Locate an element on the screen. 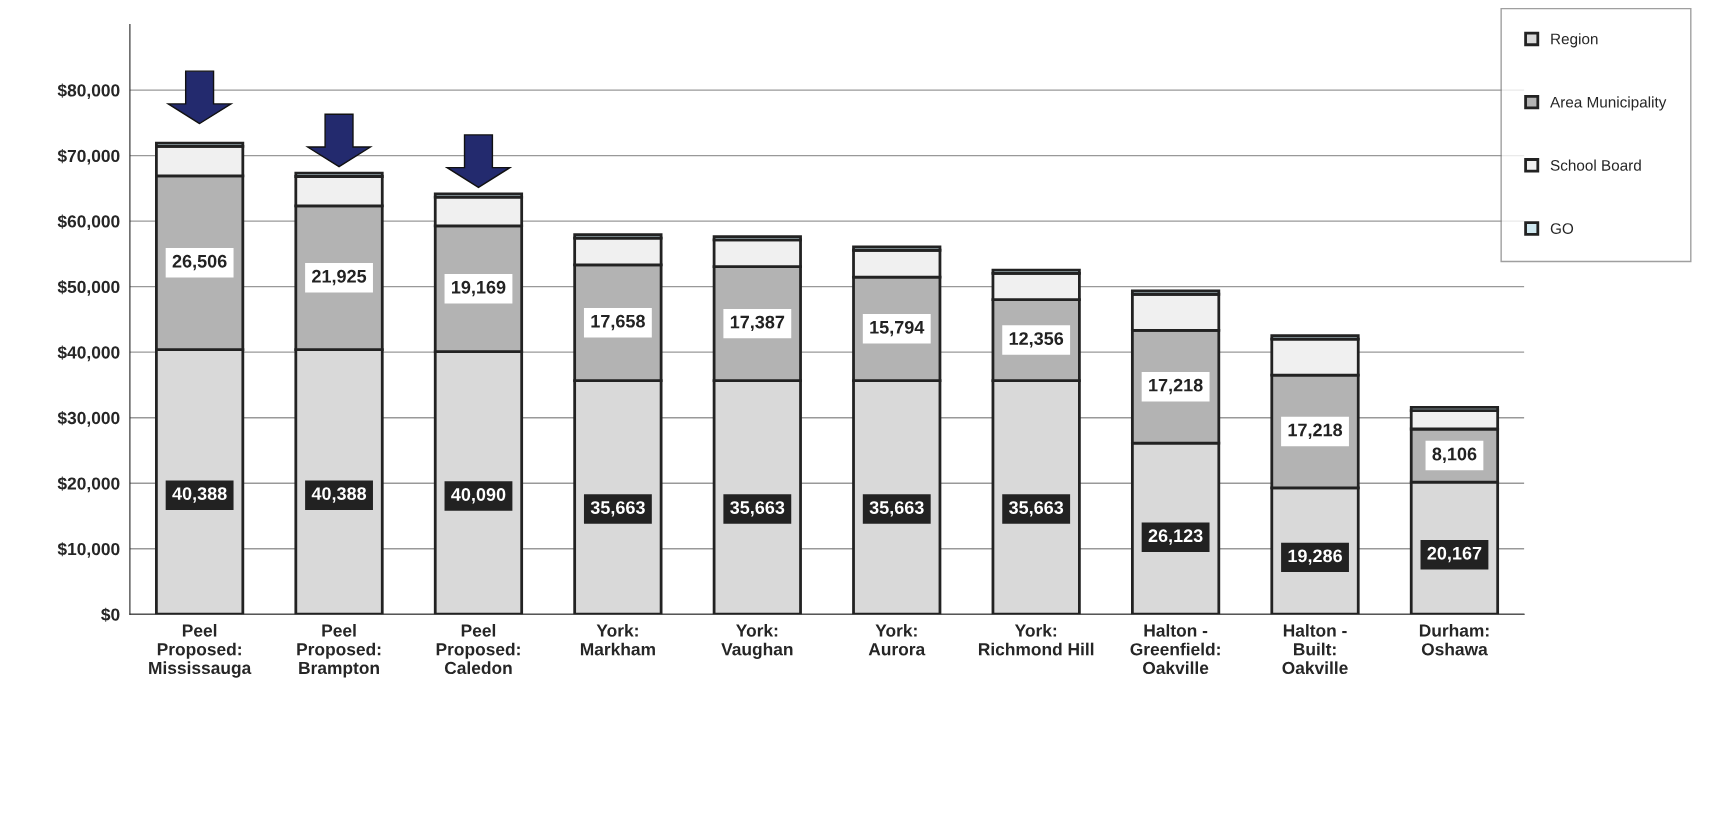 The height and width of the screenshot is (819, 1732). data-label: 17,658 is located at coordinates (618, 322).